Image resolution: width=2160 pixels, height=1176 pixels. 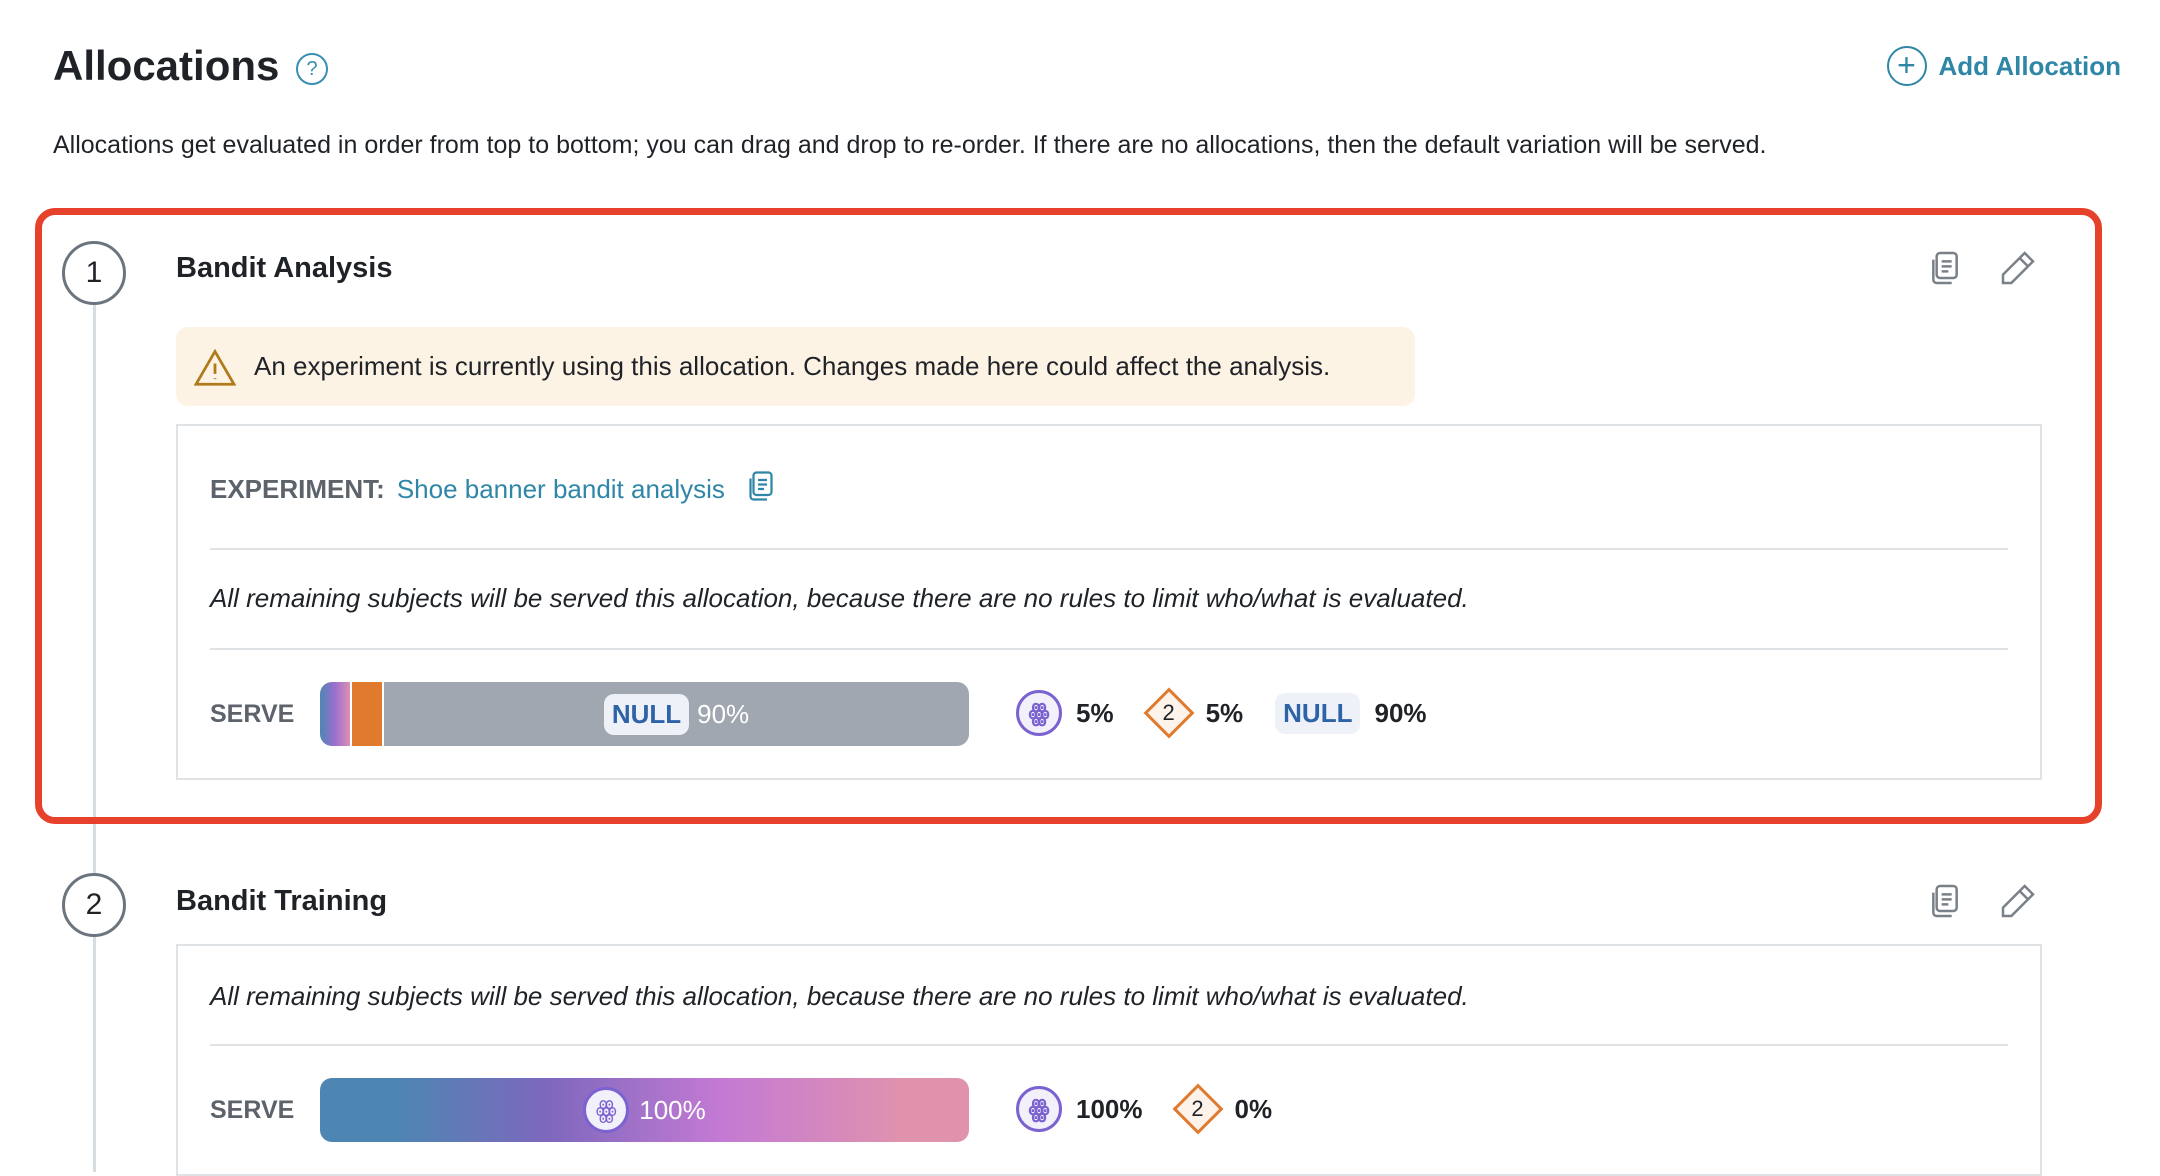 I want to click on allocation-number: 2, so click(x=94, y=905).